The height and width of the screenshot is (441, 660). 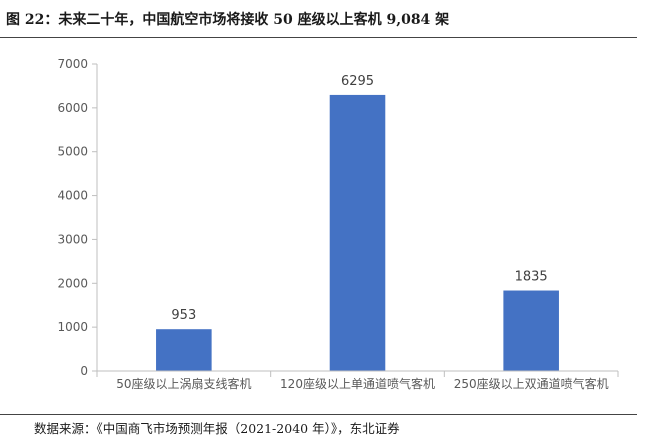 What do you see at coordinates (84, 371) in the screenshot?
I see `y-tick-label: 0` at bounding box center [84, 371].